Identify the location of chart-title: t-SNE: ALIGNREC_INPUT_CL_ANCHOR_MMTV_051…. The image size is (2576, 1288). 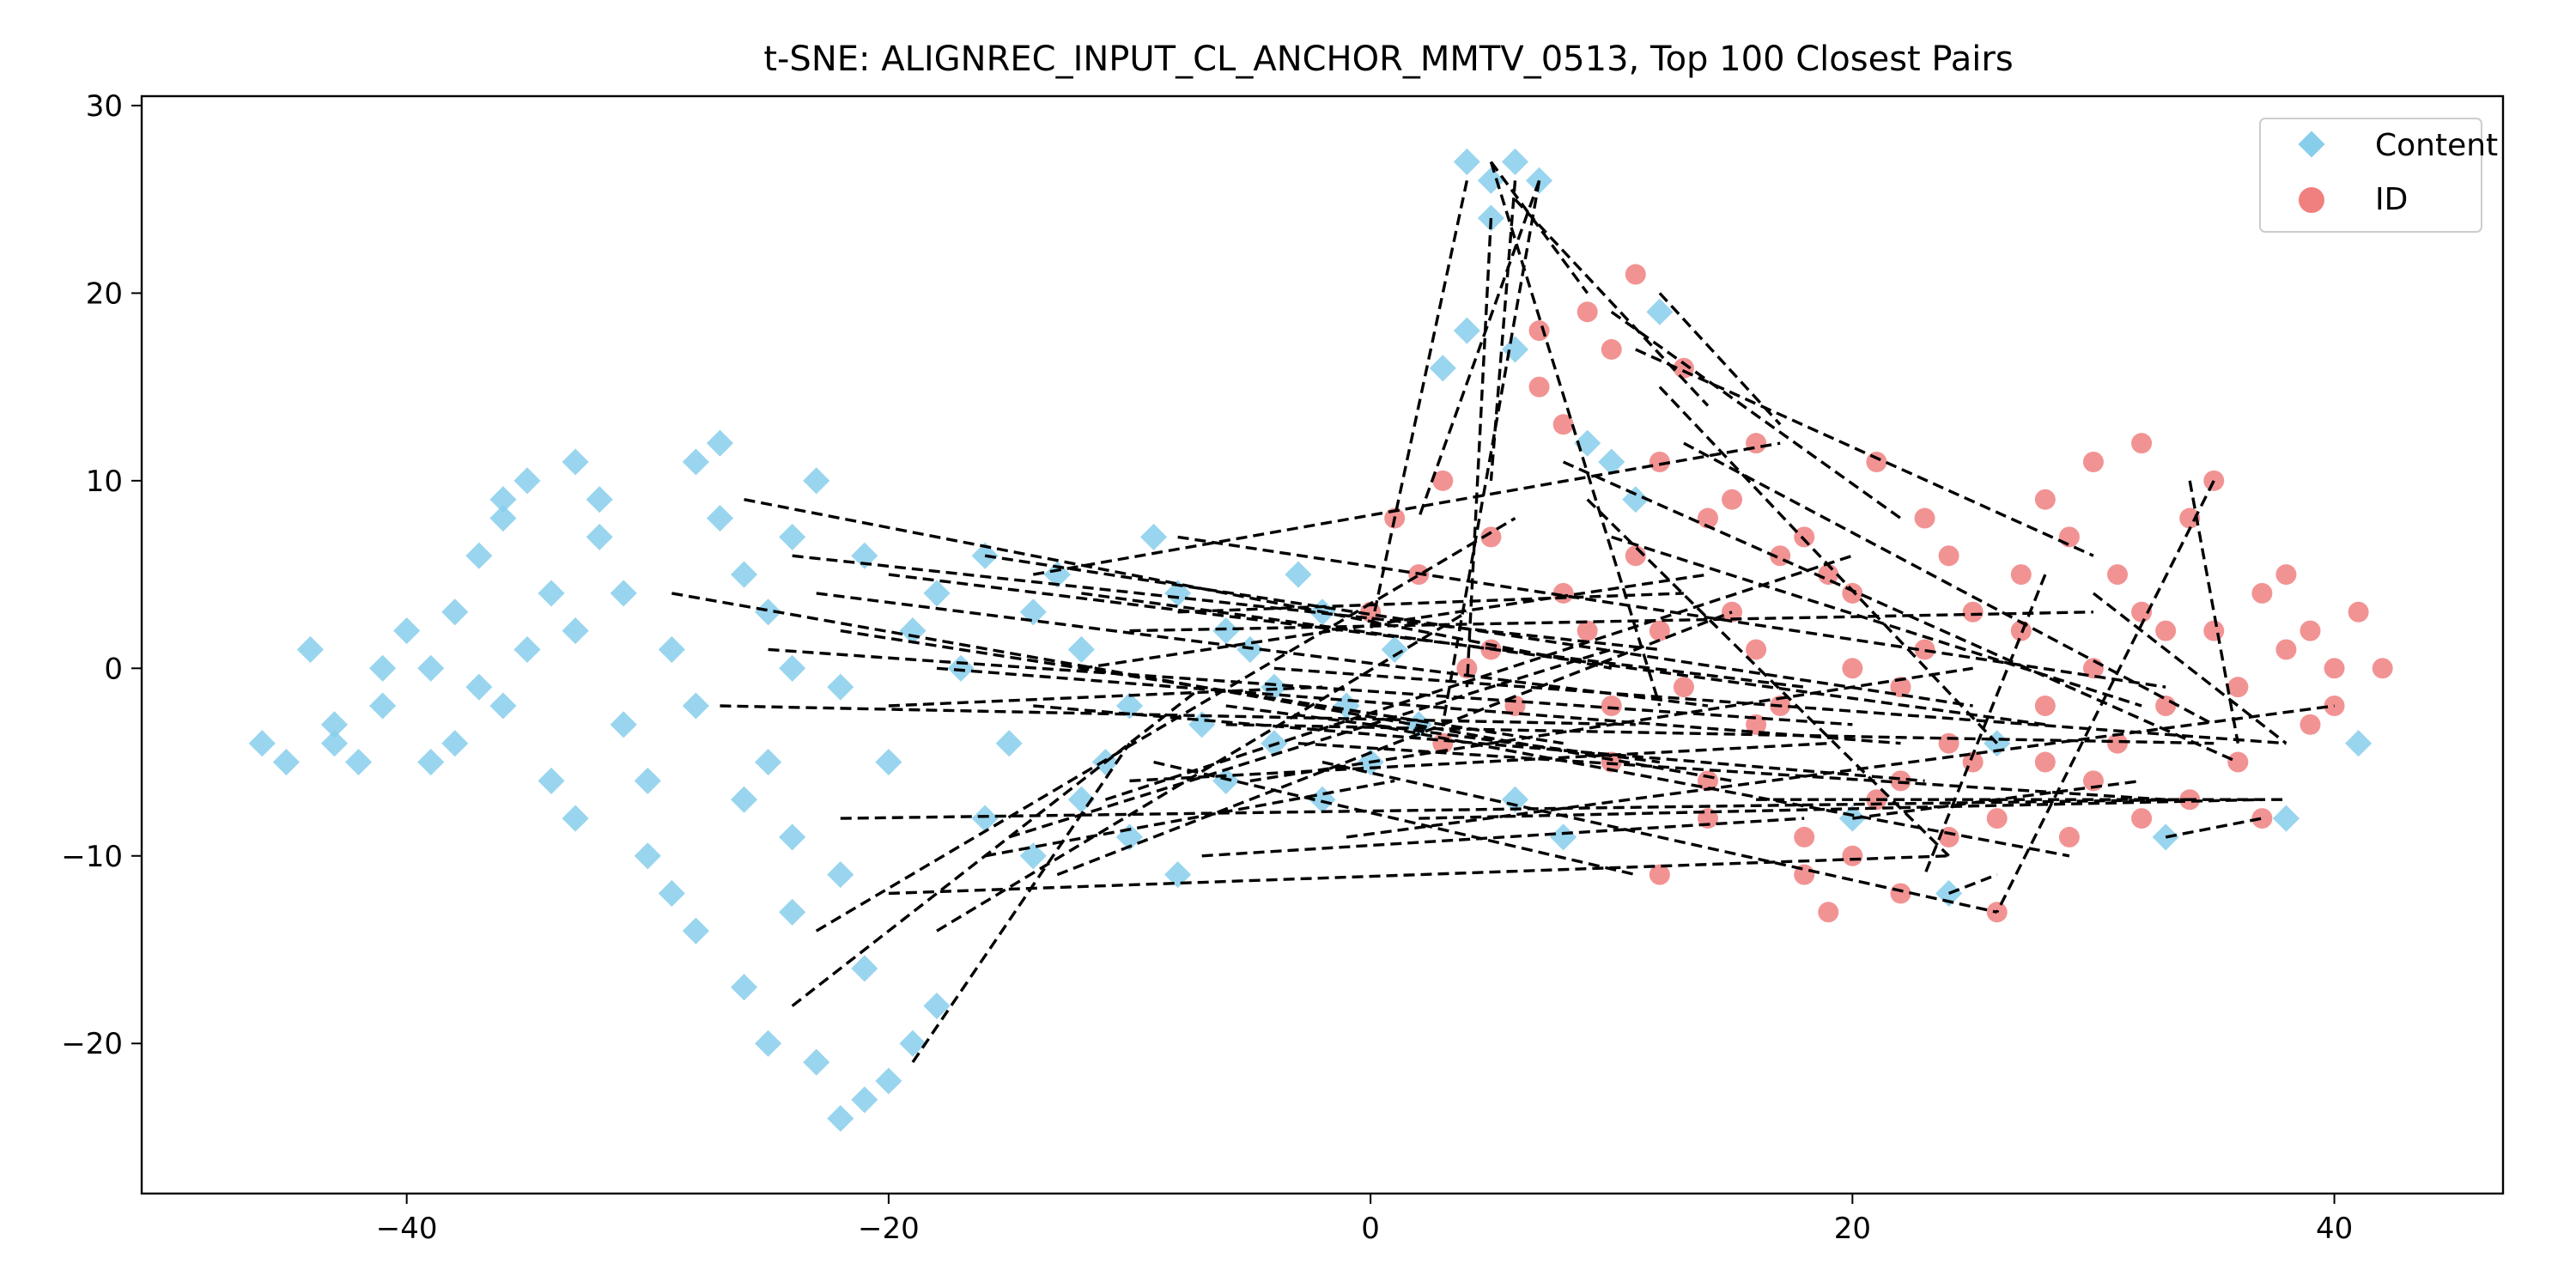
(1388, 59).